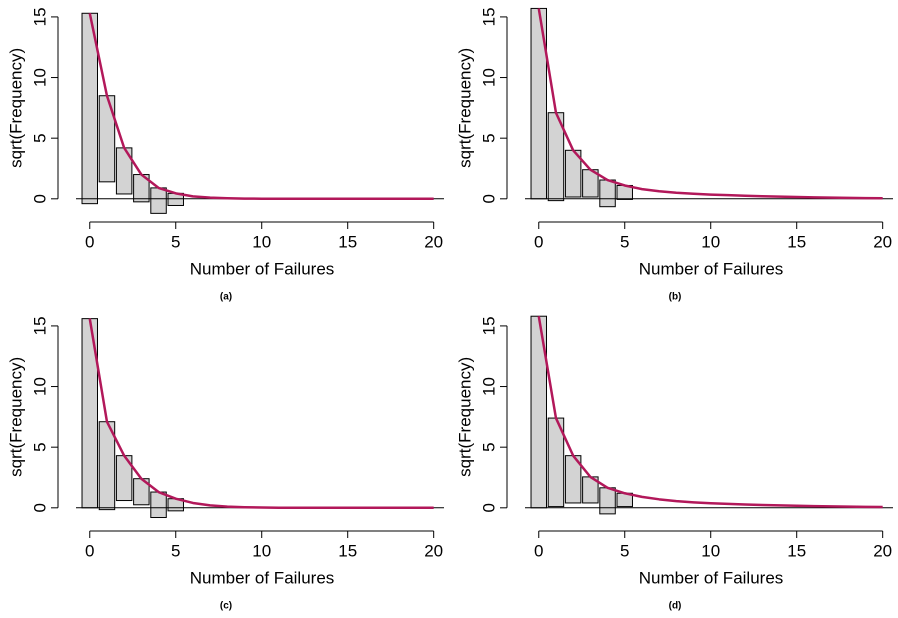 This screenshot has width=898, height=618. I want to click on caption: (a), so click(226, 297).